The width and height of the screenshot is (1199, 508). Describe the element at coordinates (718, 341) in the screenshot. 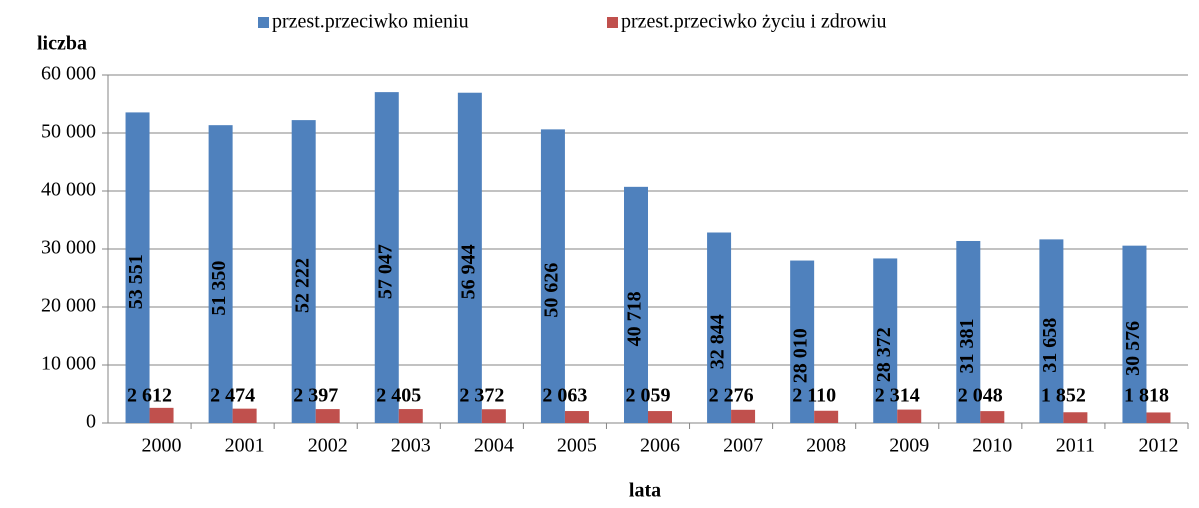

I see `data-label: 32 844` at that location.